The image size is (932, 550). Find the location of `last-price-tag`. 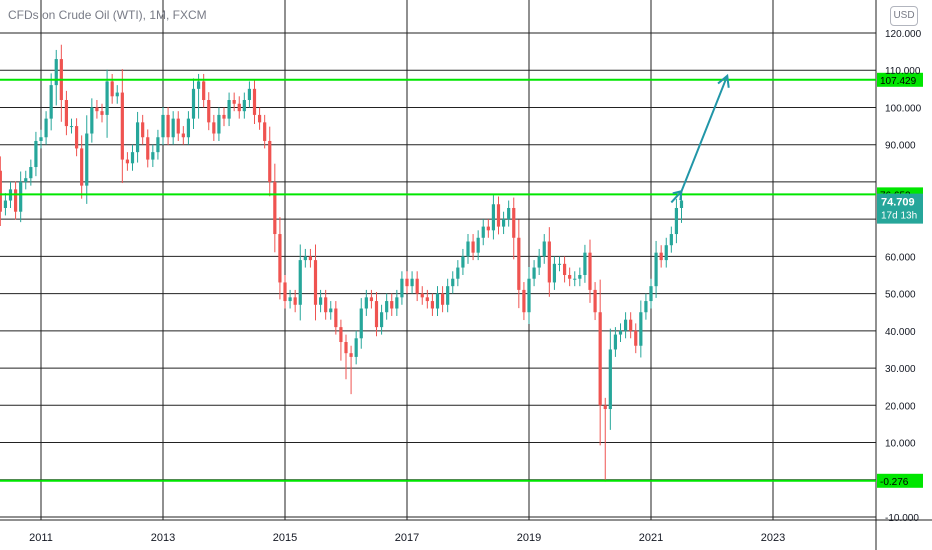

last-price-tag is located at coordinates (900, 208).